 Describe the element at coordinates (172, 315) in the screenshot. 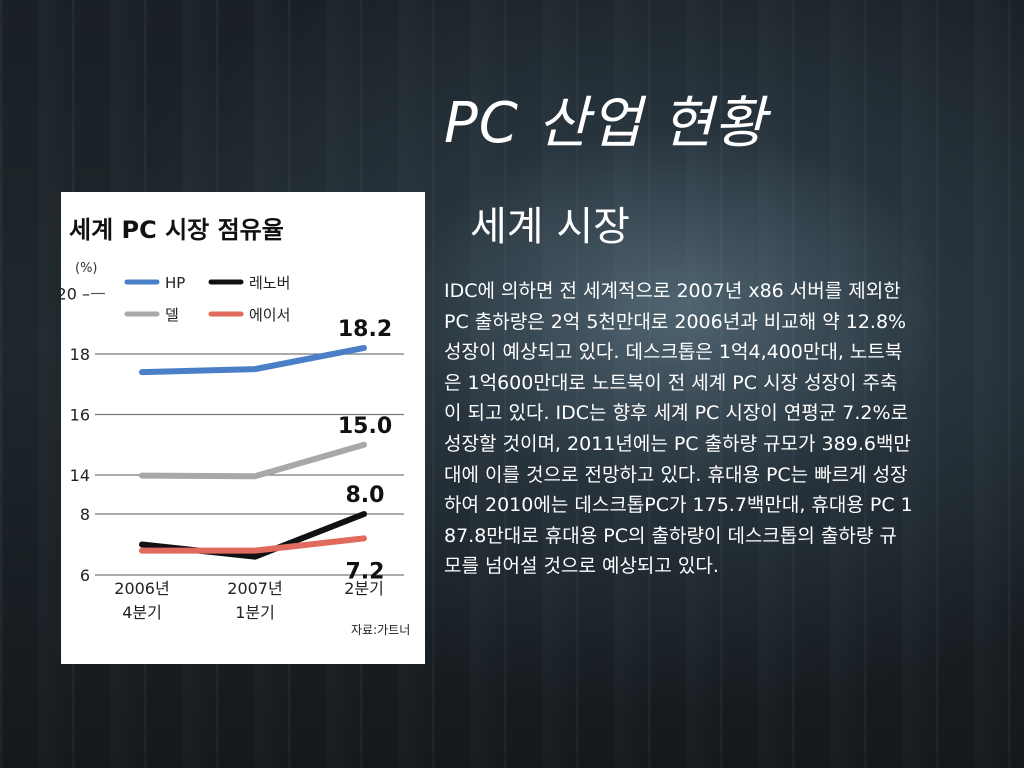

I see `legend-label: 델` at that location.